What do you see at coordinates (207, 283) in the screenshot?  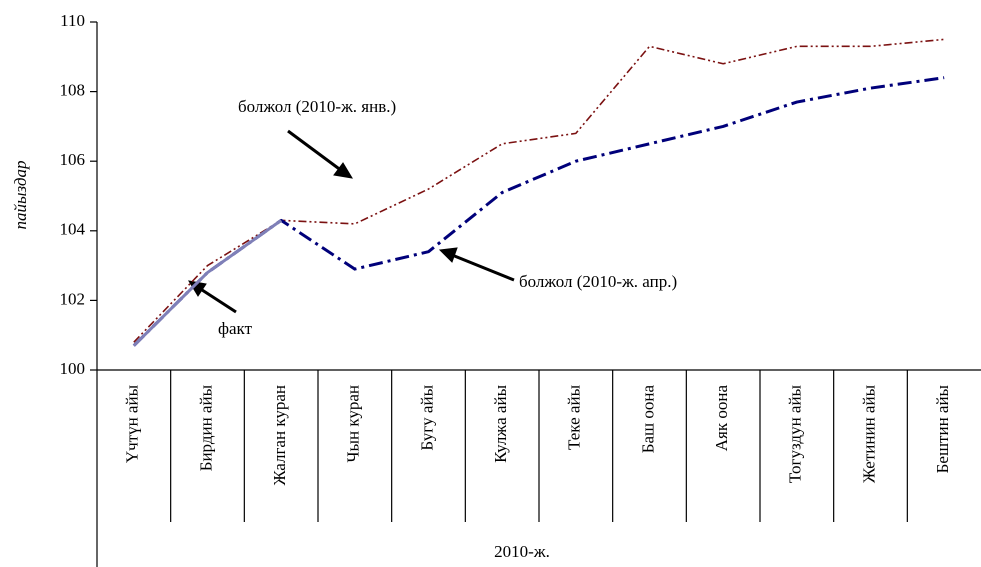 I see `series-line` at bounding box center [207, 283].